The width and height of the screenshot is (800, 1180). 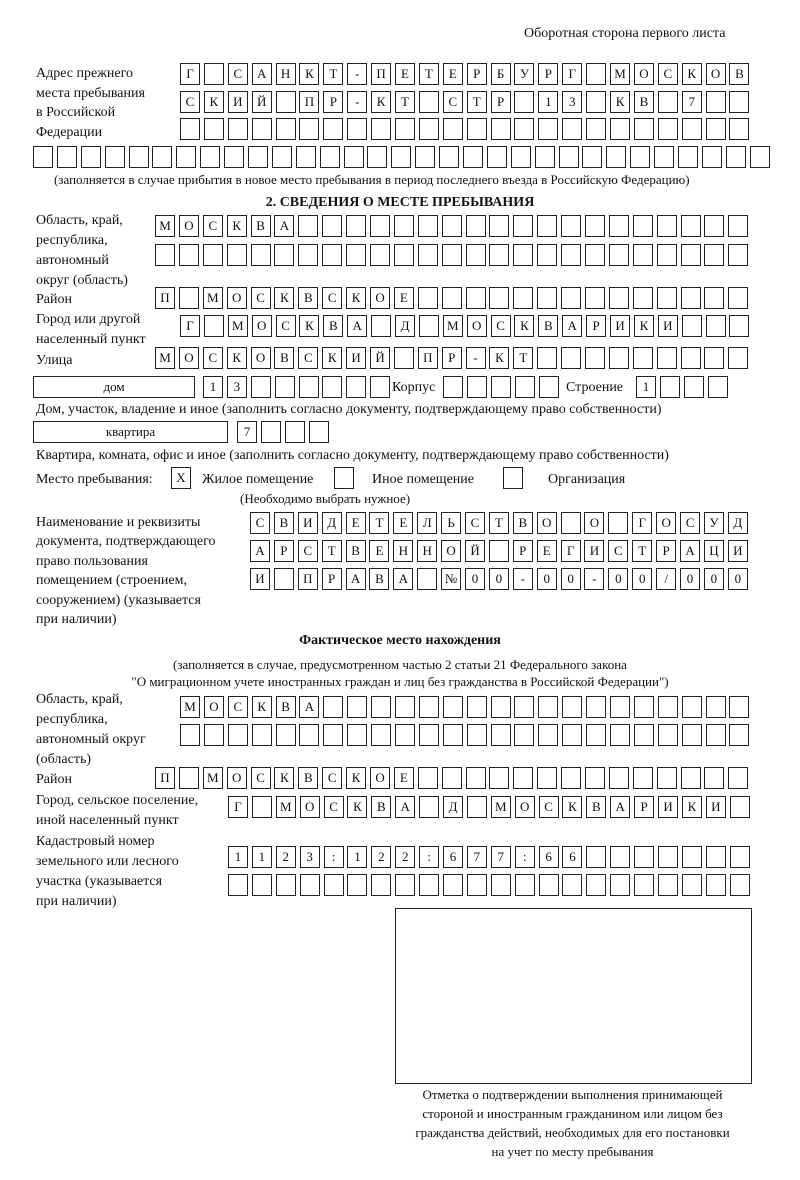 I want to click on char-cell: 7, so click(x=247, y=432).